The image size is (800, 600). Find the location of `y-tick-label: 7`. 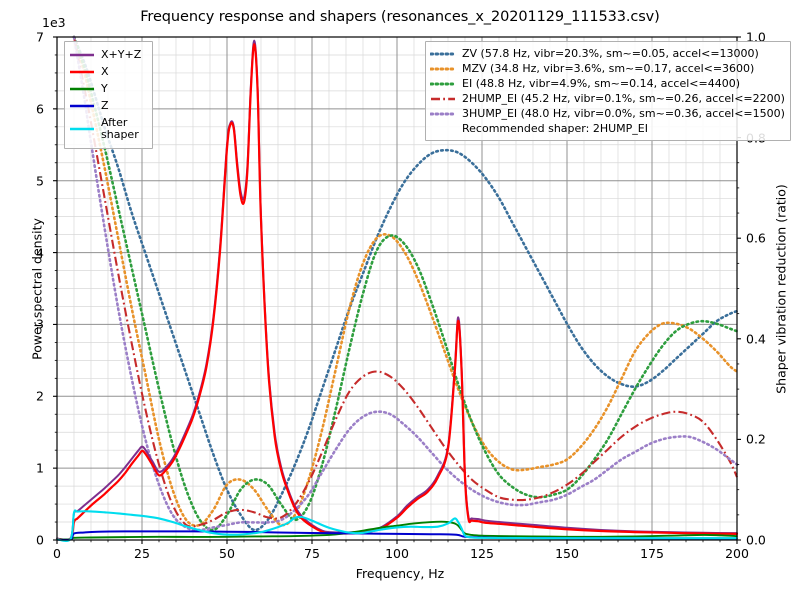

y-tick-label: 7 is located at coordinates (40, 37).